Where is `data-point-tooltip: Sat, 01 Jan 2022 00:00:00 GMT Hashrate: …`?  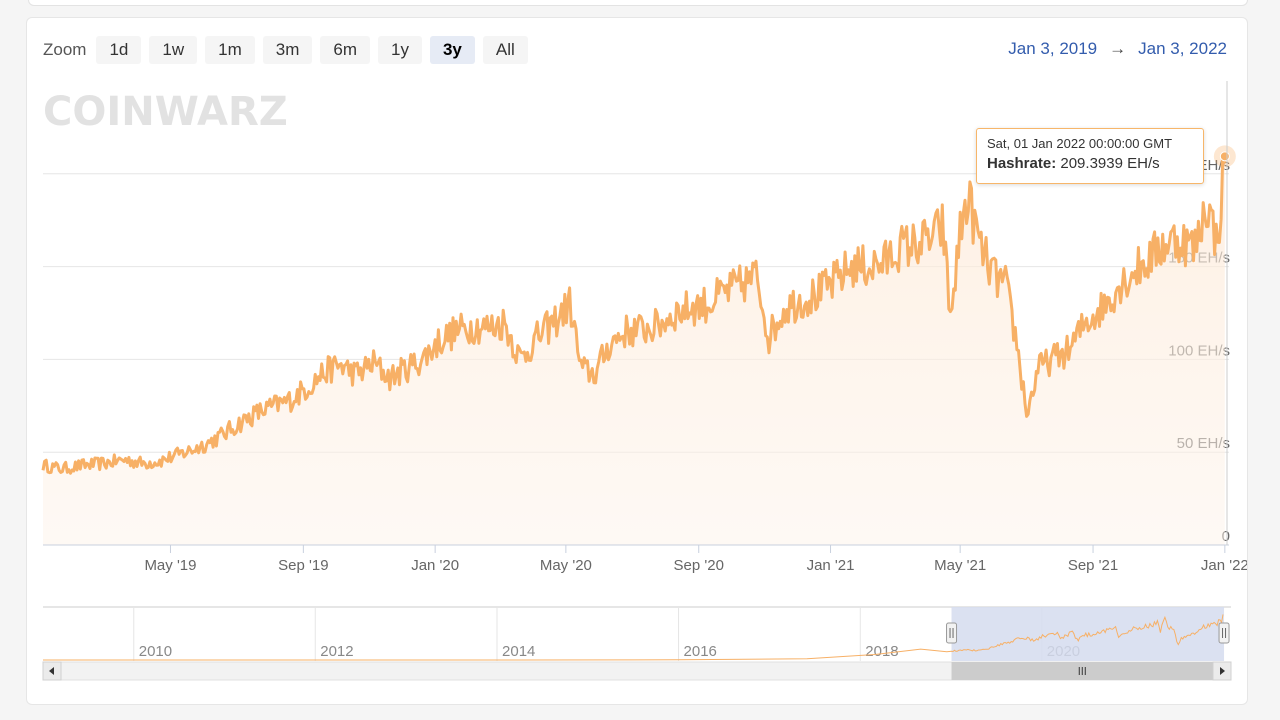 data-point-tooltip: Sat, 01 Jan 2022 00:00:00 GMT Hashrate: … is located at coordinates (1090, 156).